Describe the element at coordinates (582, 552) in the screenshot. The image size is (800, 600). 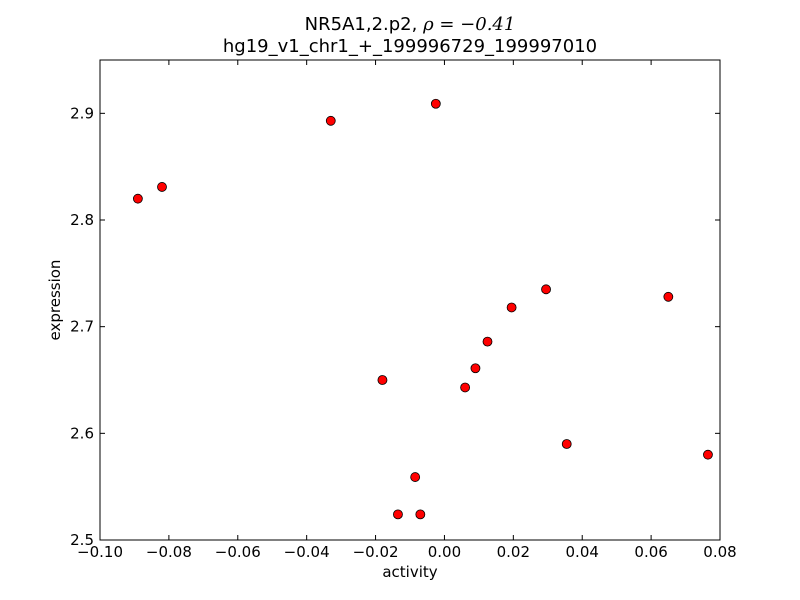
I see `x-tick-label: 0.04` at that location.